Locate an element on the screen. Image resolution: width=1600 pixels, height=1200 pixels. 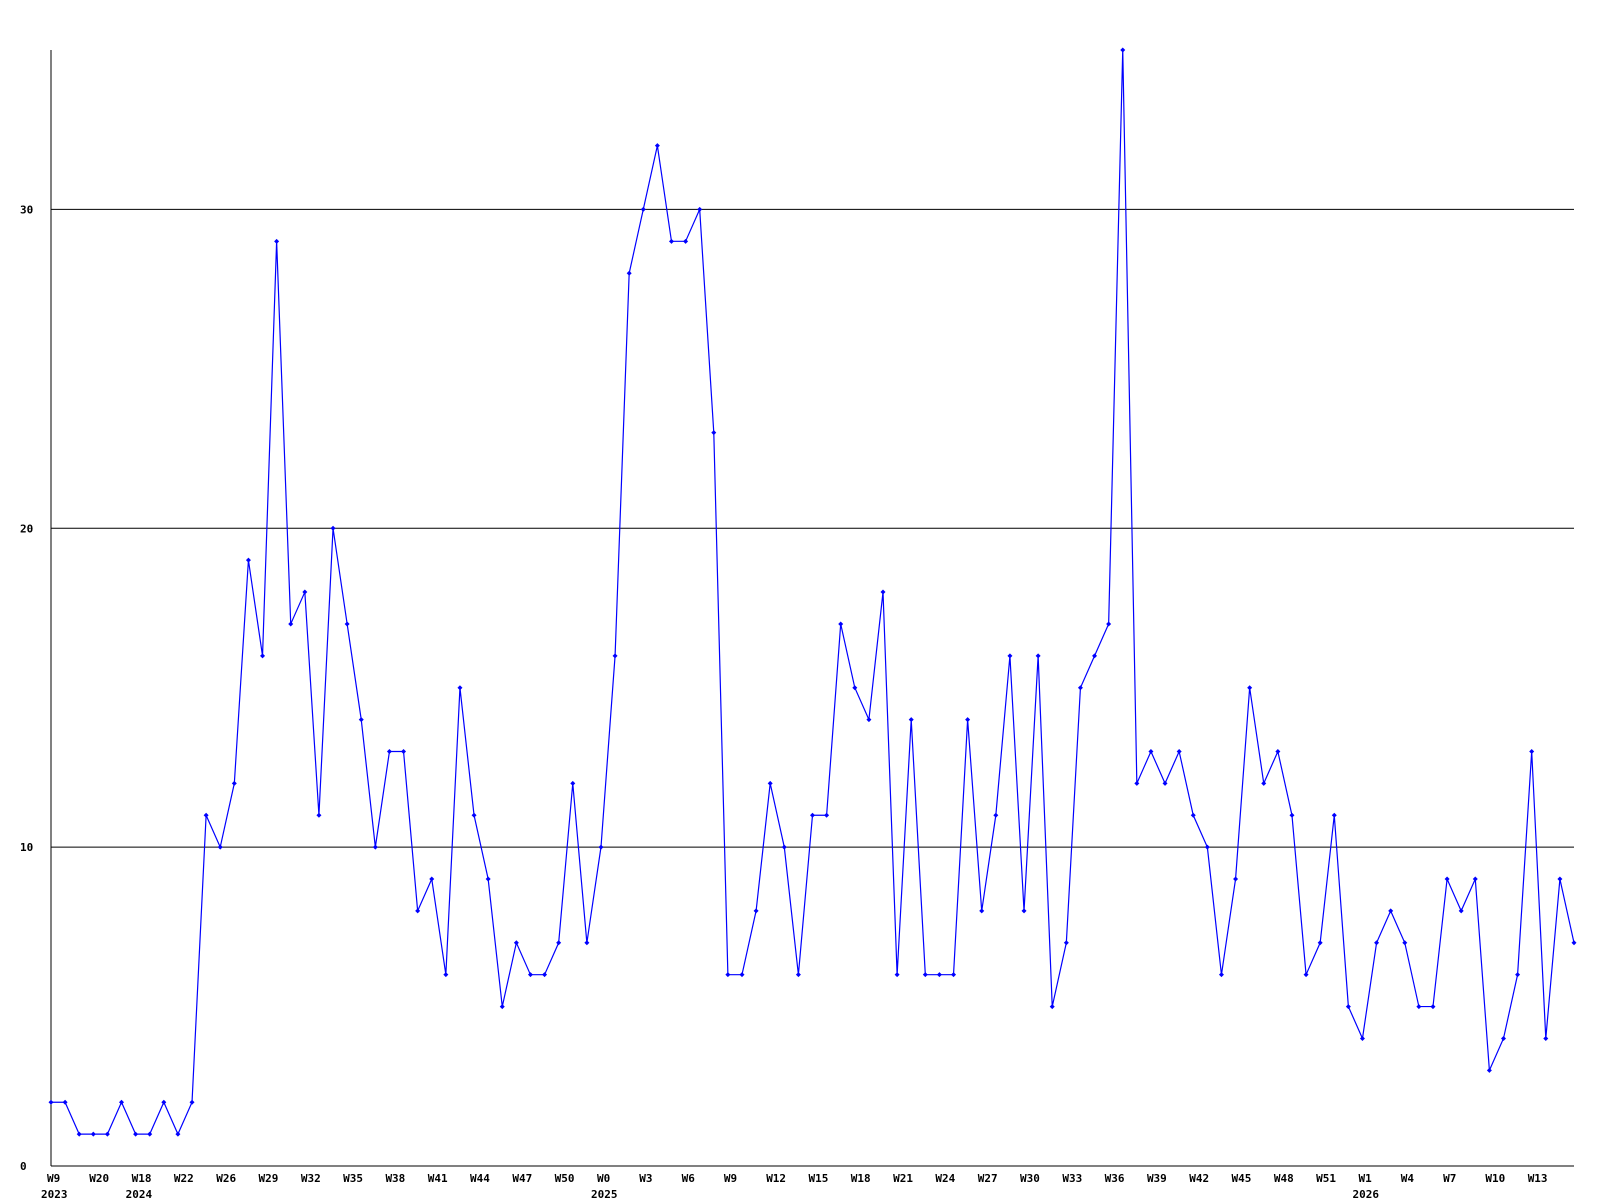
x-tick-label: W7 is located at coordinates (1449, 1178).